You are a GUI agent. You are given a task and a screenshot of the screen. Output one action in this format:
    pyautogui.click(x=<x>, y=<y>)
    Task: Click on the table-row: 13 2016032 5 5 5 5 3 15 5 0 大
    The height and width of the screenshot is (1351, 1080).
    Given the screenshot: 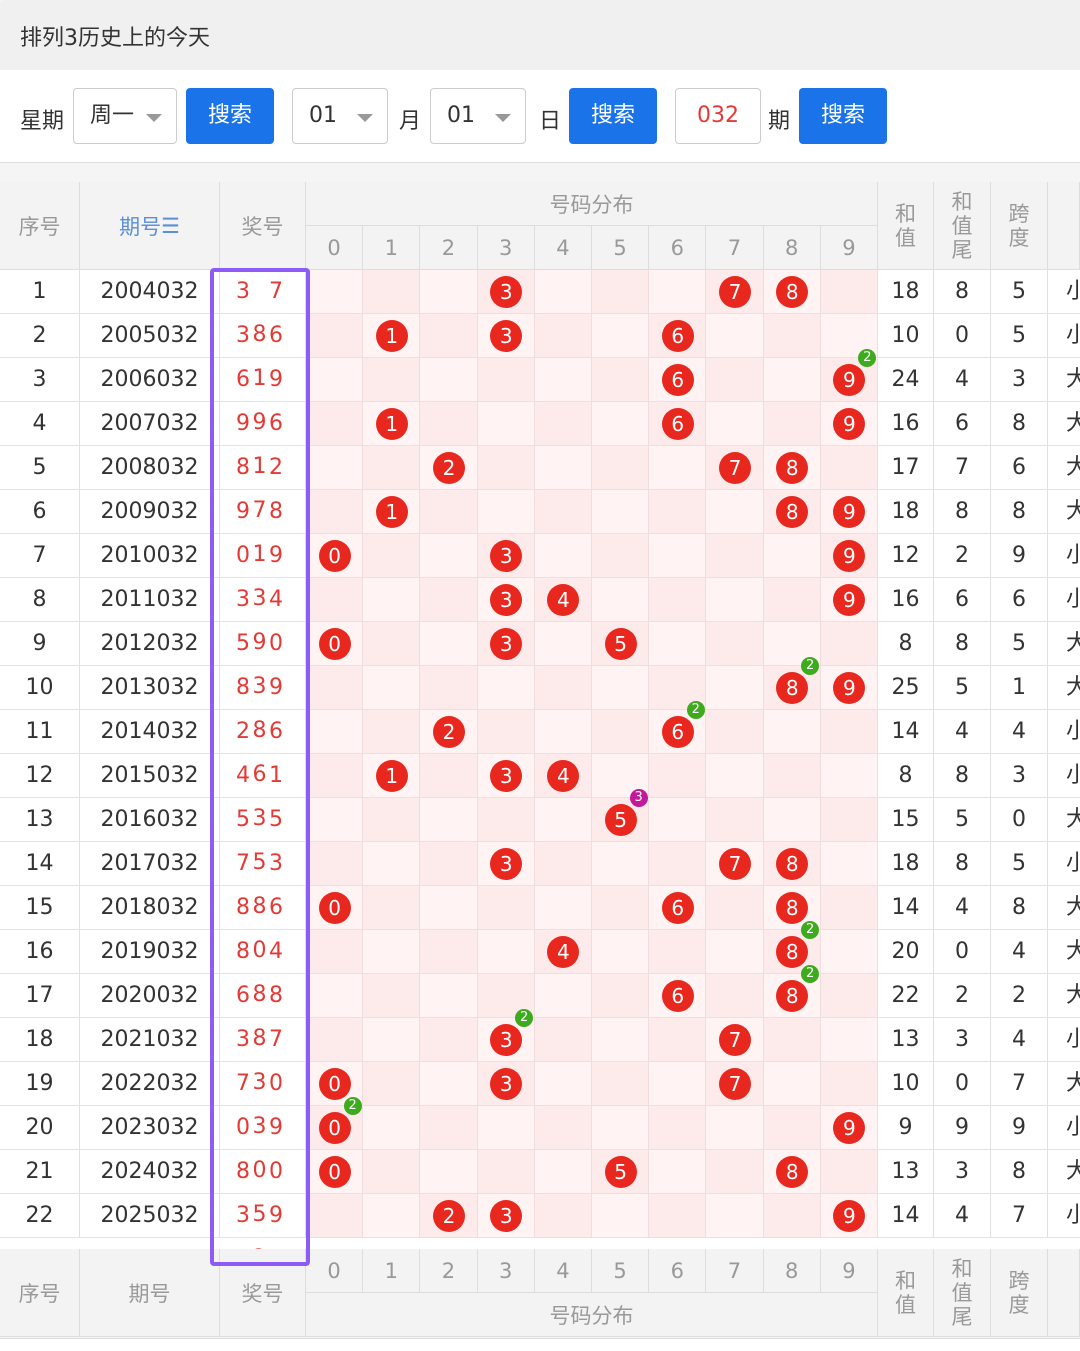 What is the action you would take?
    pyautogui.click(x=540, y=832)
    